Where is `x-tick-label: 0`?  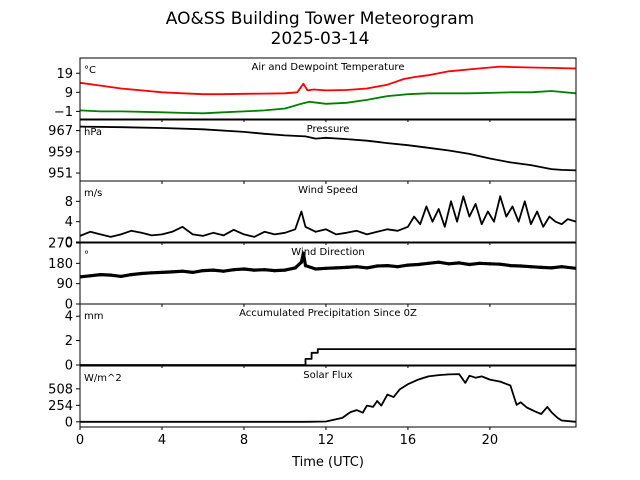
x-tick-label: 0 is located at coordinates (80, 440).